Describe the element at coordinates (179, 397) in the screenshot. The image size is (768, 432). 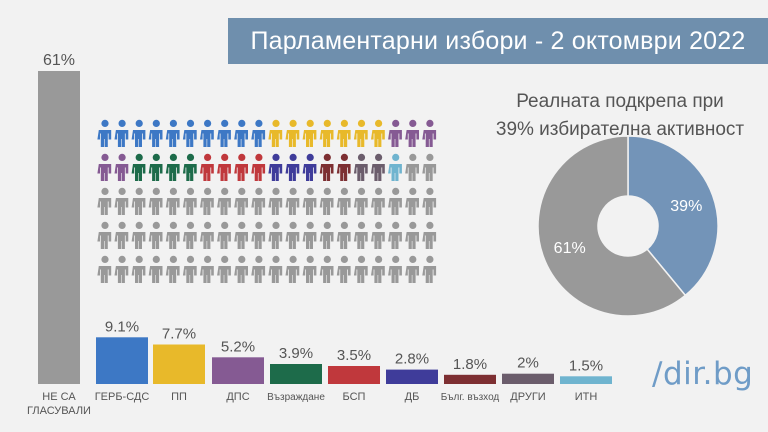
I see `bar-category-label: ПП` at that location.